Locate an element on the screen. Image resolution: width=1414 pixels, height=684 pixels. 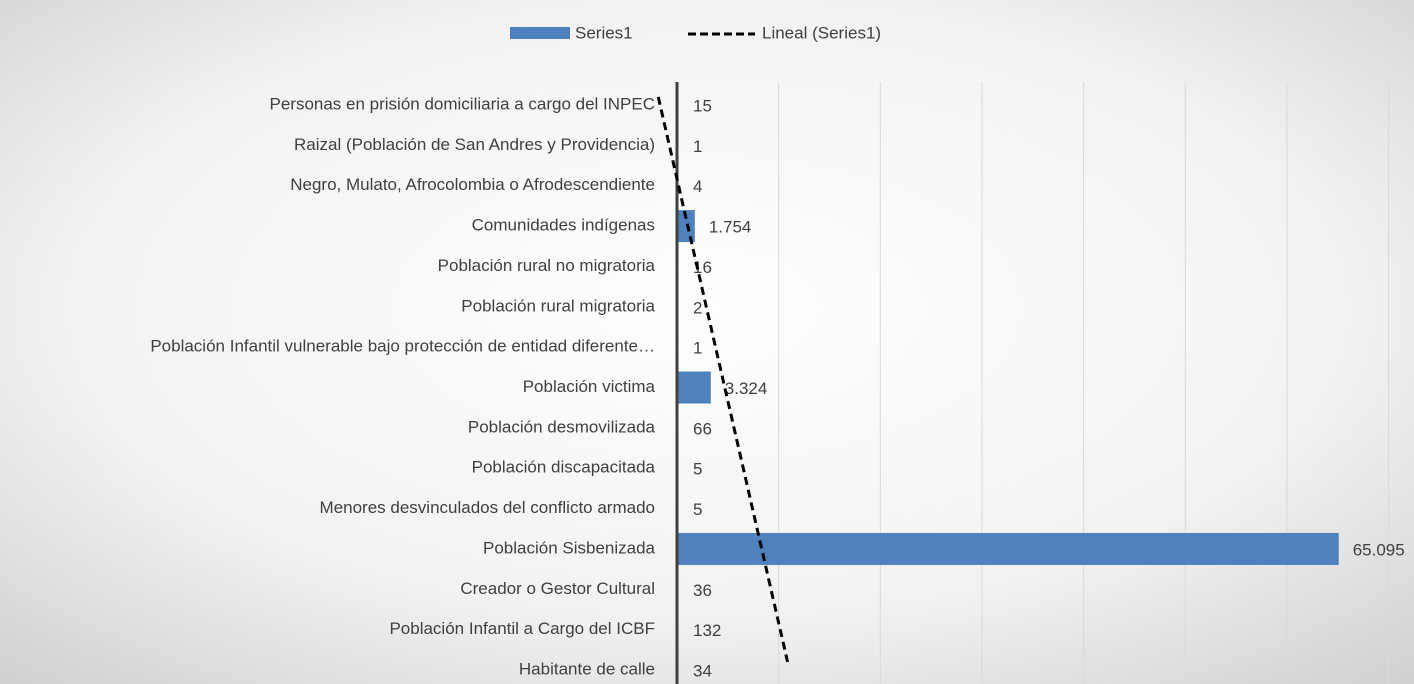
legend-swatch is located at coordinates (540, 33).